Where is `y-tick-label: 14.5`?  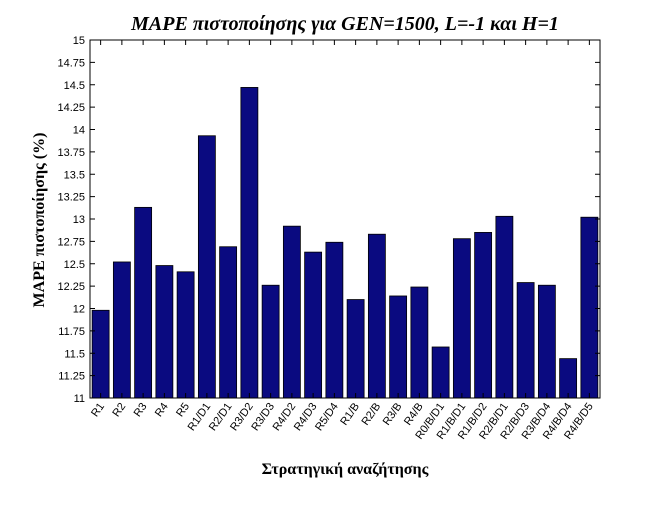
y-tick-label: 14.5 is located at coordinates (74, 86).